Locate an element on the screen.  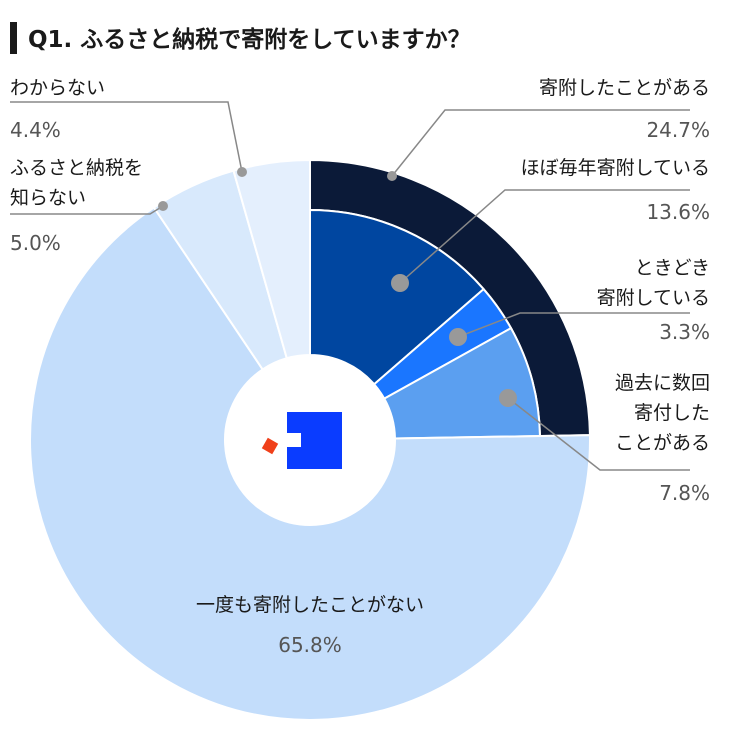
logo-diamond is located at coordinates (270, 446).